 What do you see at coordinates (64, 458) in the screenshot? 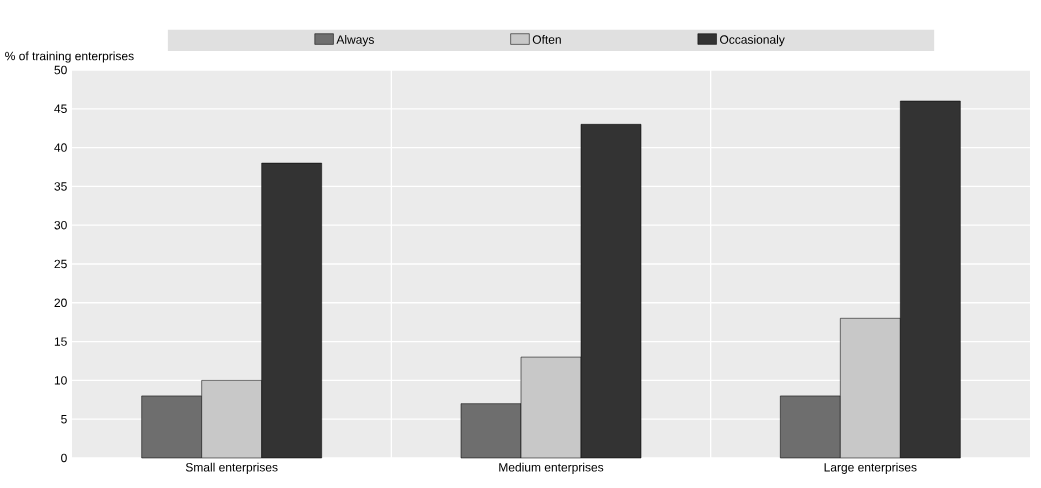
I see `y-tick-label: 0` at bounding box center [64, 458].